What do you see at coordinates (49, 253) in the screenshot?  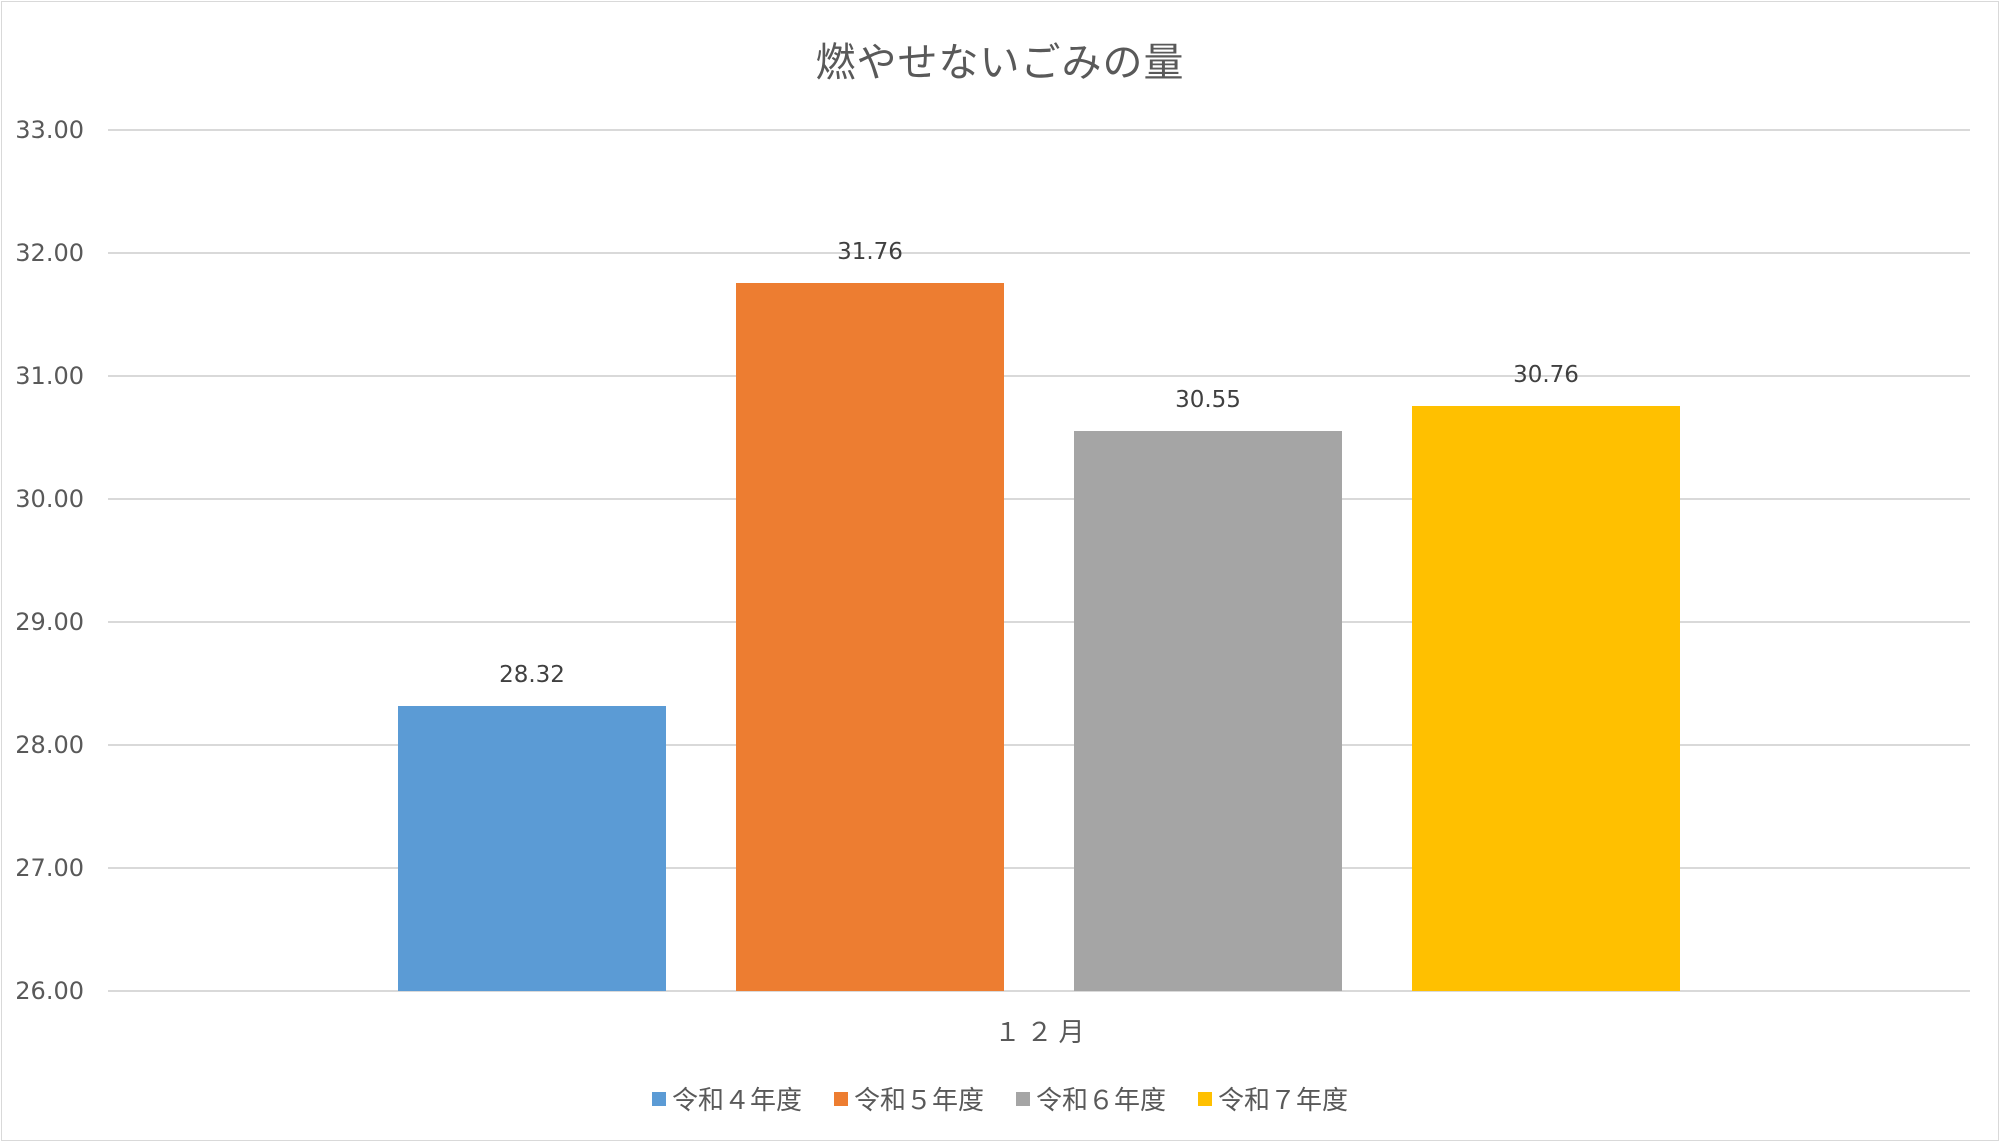 I see `y-tick-label: 32.00` at bounding box center [49, 253].